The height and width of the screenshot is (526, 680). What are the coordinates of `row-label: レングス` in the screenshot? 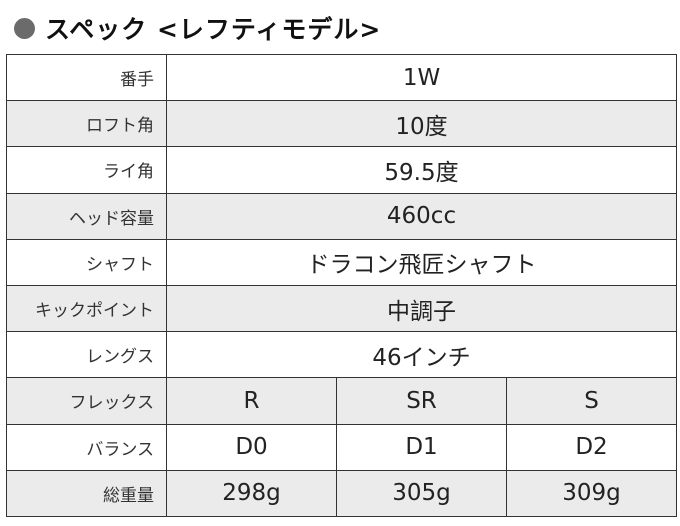 It's located at (86, 355).